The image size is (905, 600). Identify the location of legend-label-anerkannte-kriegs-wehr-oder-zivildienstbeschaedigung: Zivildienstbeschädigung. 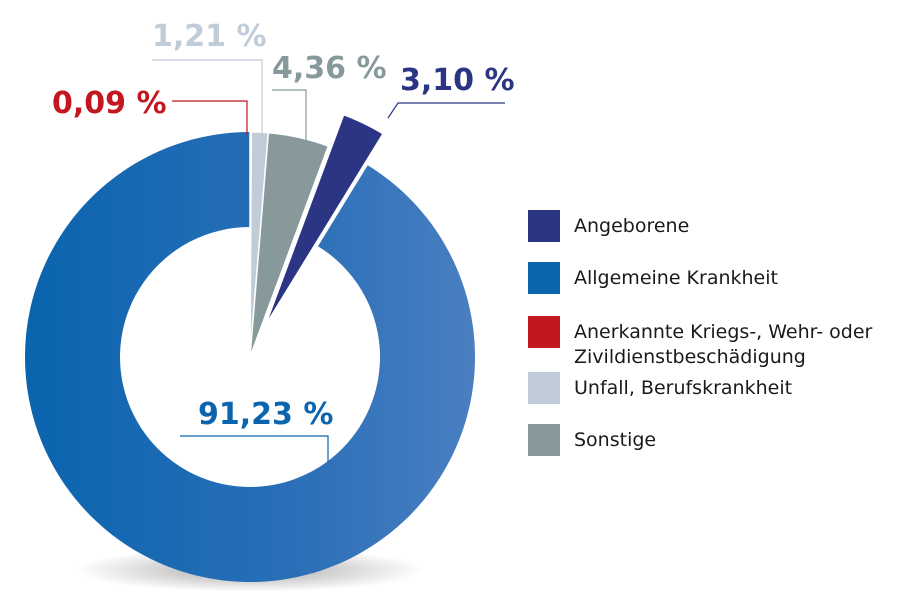
(690, 357).